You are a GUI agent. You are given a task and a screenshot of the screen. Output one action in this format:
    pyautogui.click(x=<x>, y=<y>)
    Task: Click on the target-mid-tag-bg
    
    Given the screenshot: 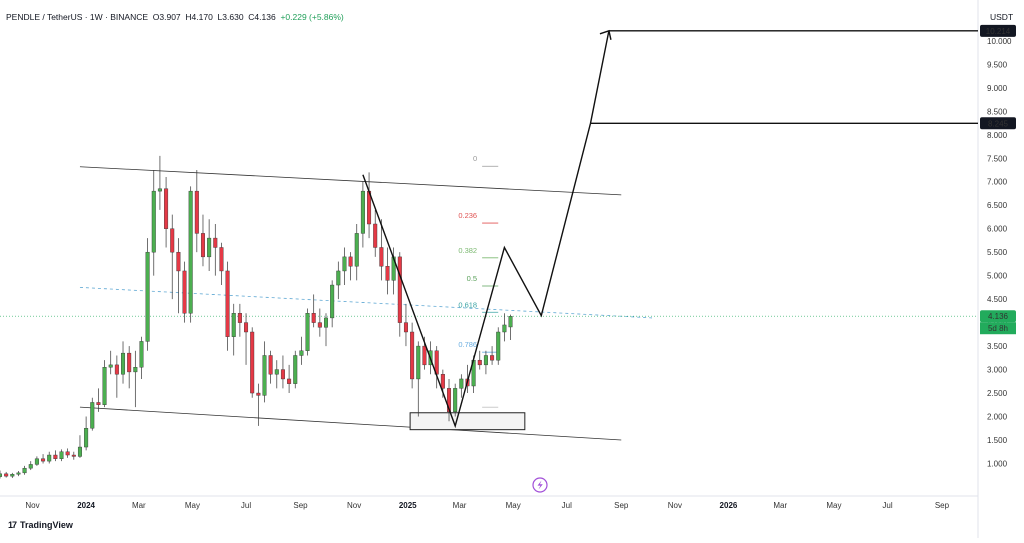 What is the action you would take?
    pyautogui.click(x=998, y=123)
    